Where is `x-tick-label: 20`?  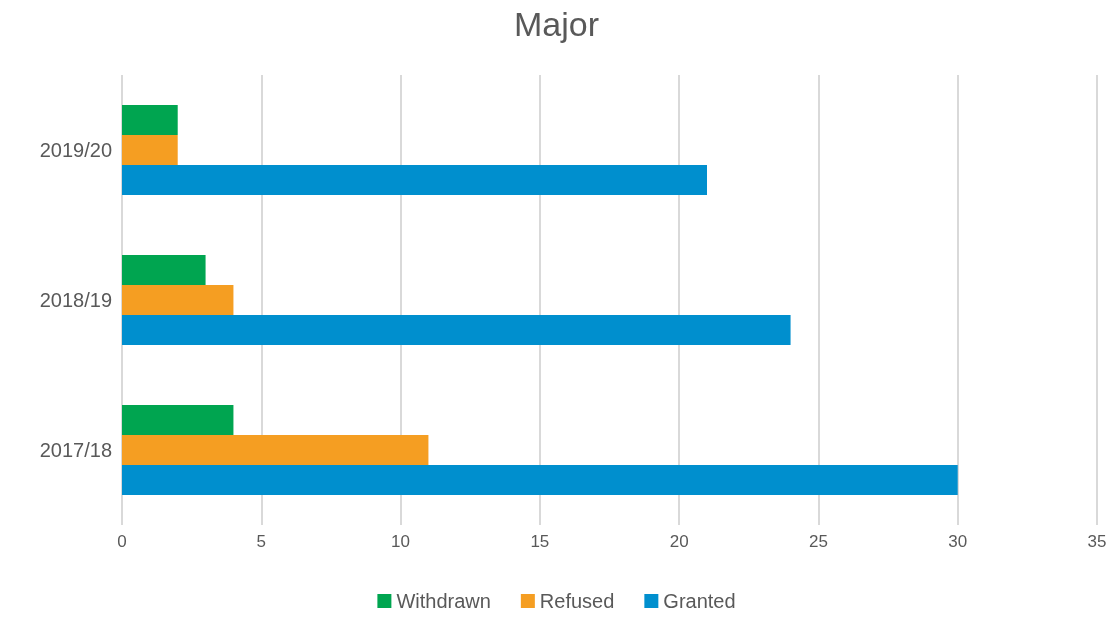 x-tick-label: 20 is located at coordinates (679, 541).